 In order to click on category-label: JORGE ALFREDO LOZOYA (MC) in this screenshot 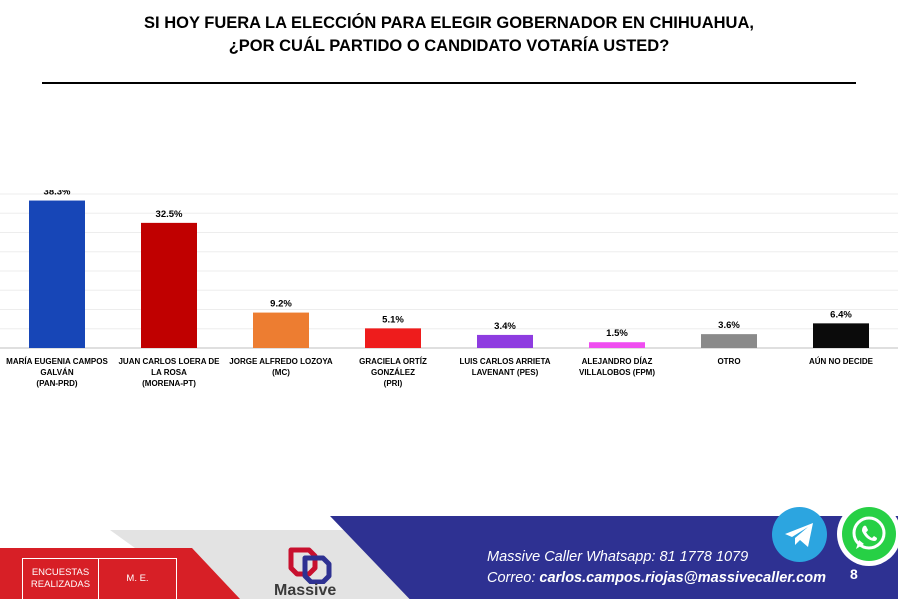, I will do `click(281, 367)`.